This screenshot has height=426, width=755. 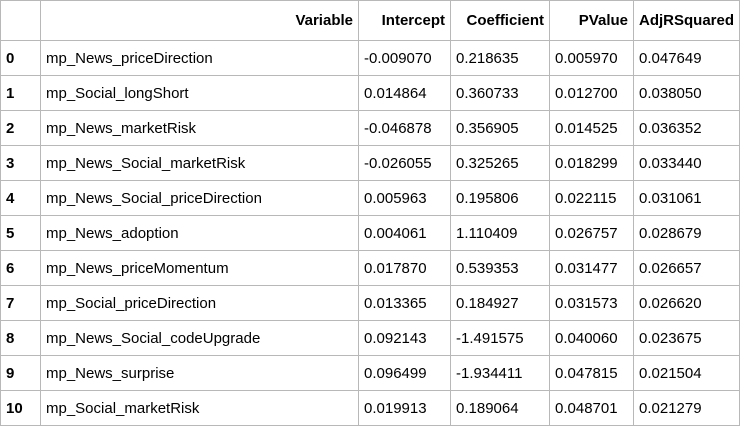 I want to click on table-cell: mp_Social_marketRisk, so click(x=199, y=408).